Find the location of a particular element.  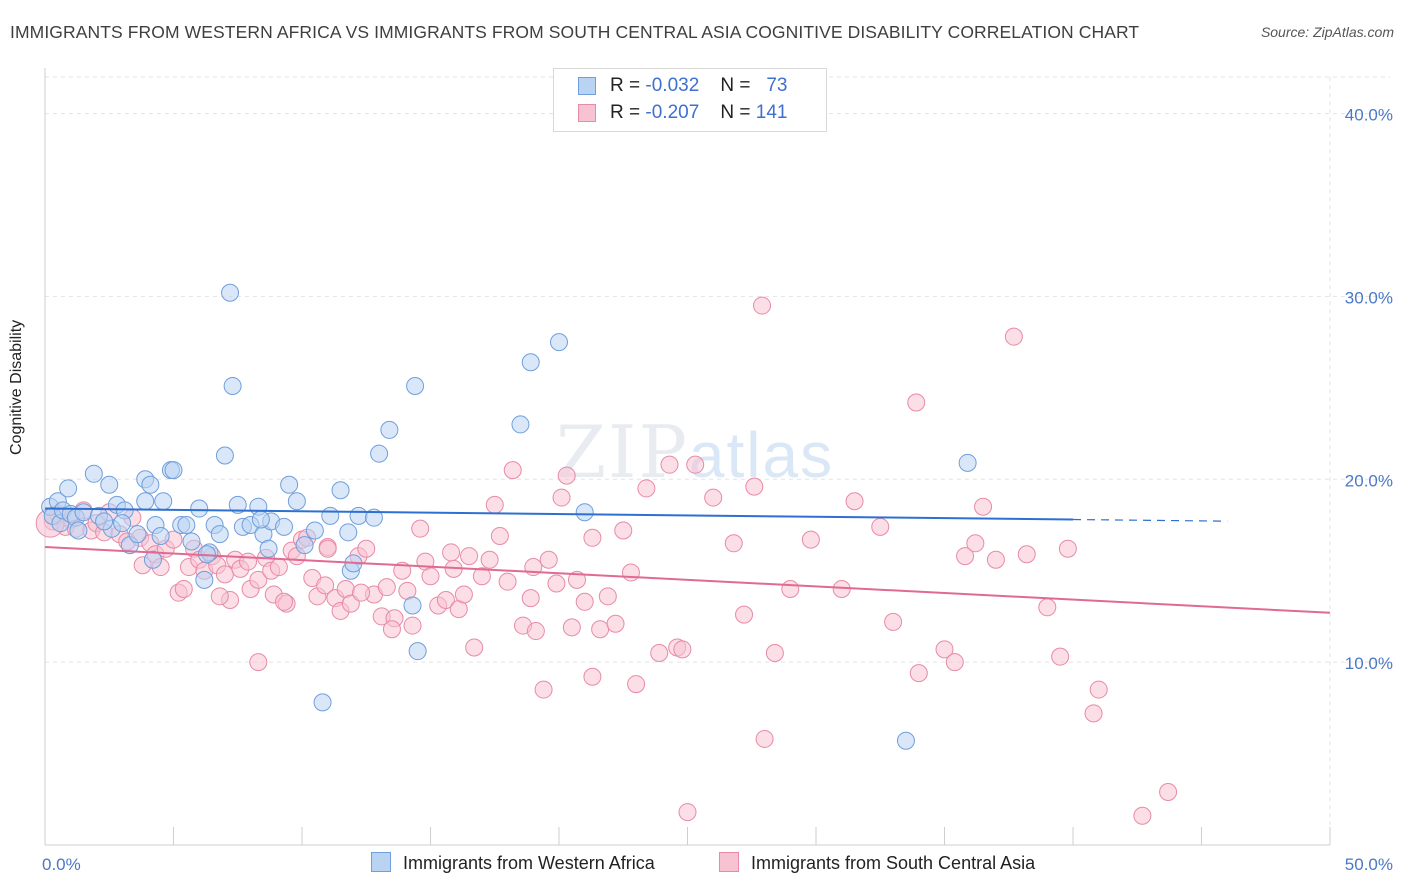

western-africa-trend-line is located at coordinates (559, 514).